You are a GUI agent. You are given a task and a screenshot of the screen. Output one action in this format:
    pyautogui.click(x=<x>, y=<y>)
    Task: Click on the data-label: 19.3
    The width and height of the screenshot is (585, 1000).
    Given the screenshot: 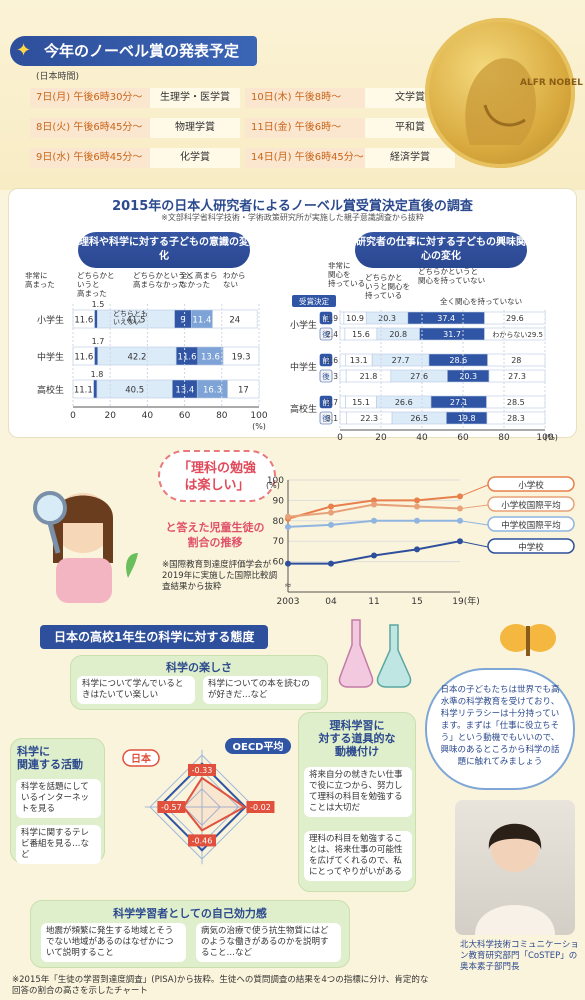 What is the action you would take?
    pyautogui.click(x=241, y=358)
    